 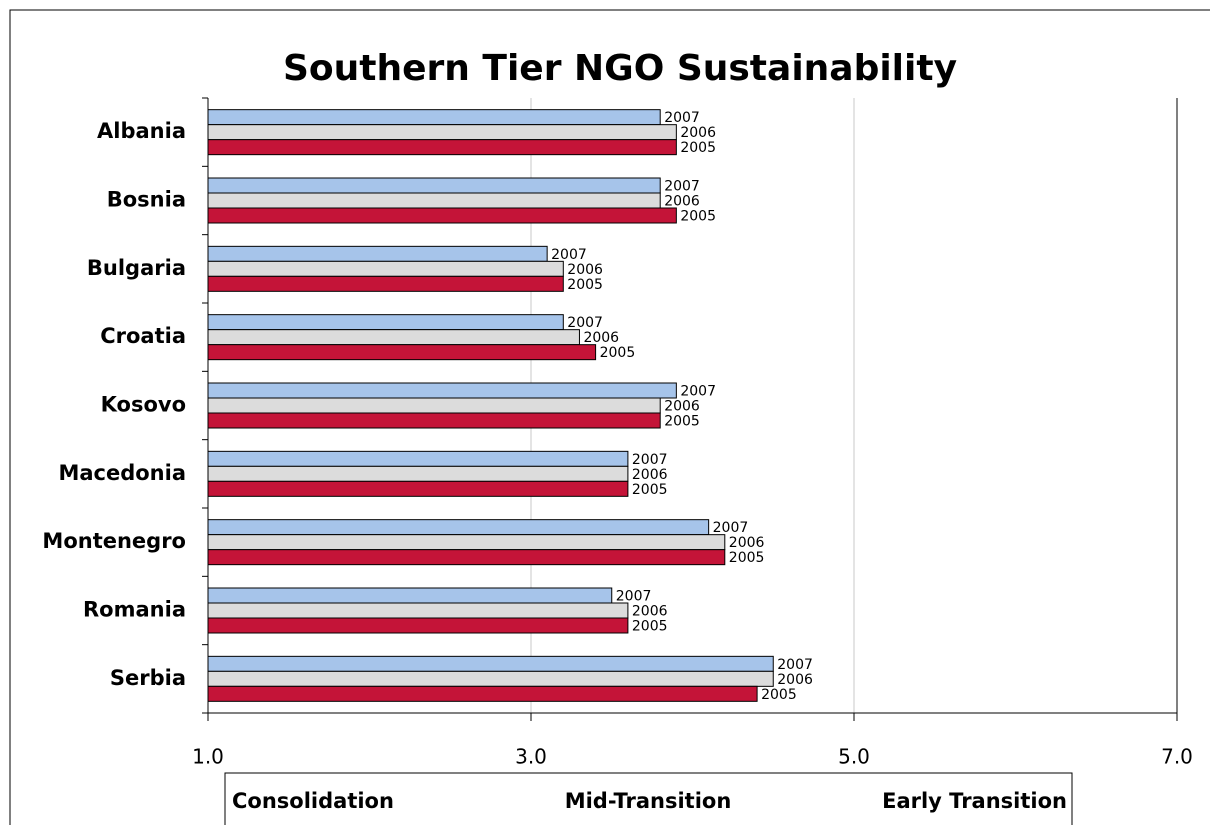 What do you see at coordinates (122, 473) in the screenshot?
I see `y-tick-label: Macedonia` at bounding box center [122, 473].